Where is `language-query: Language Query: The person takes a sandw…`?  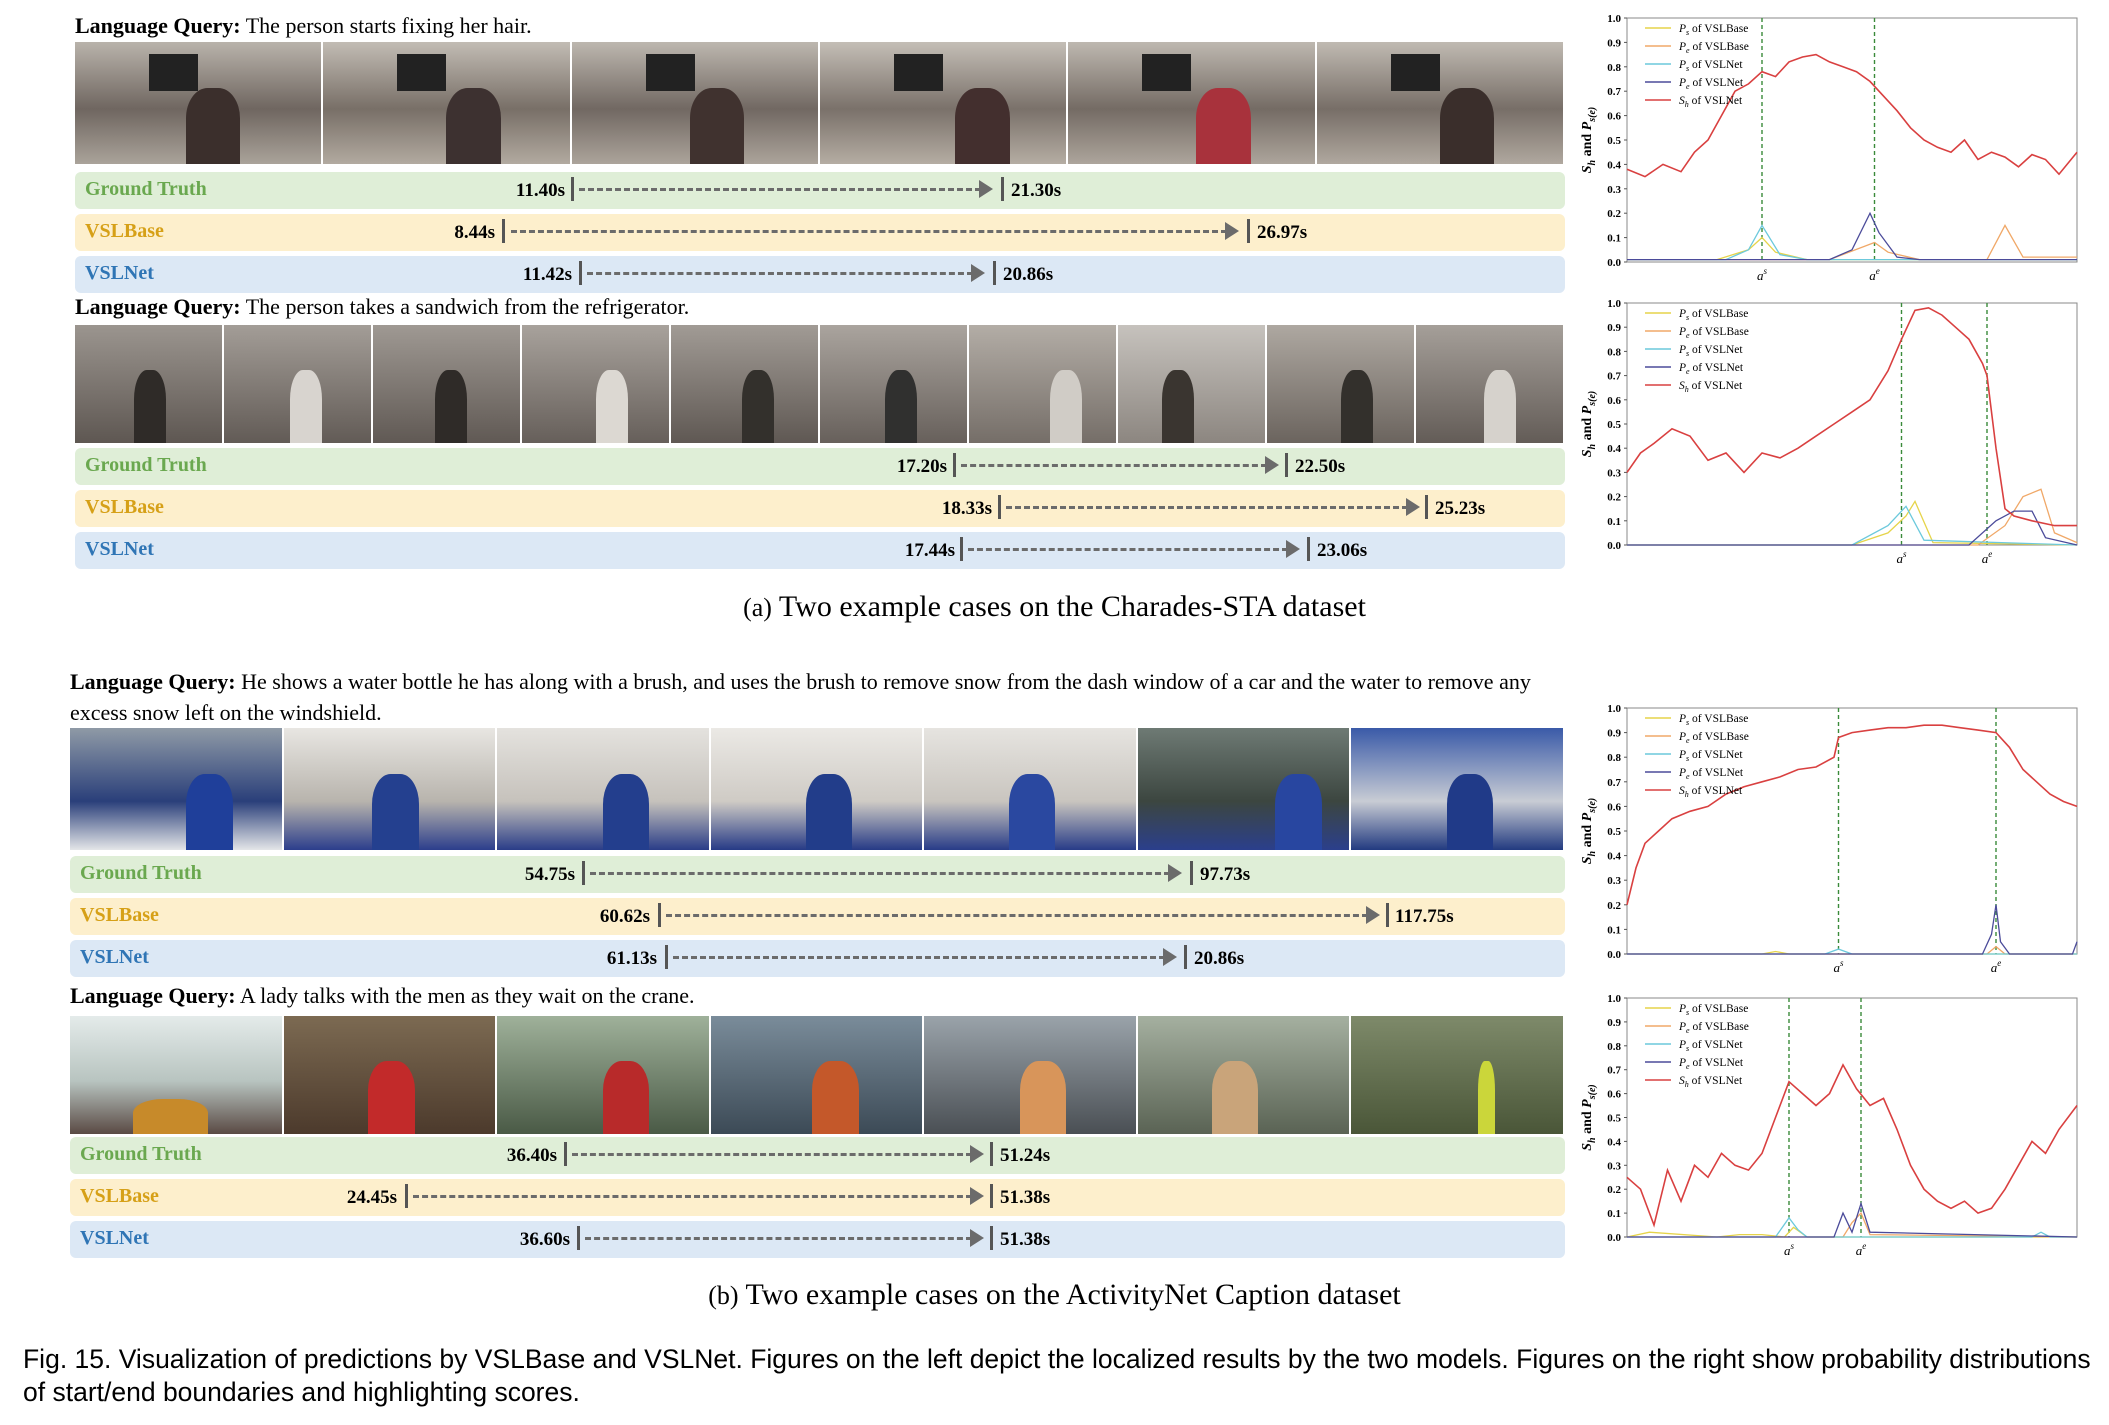 language-query: Language Query: The person takes a sandw… is located at coordinates (820, 306).